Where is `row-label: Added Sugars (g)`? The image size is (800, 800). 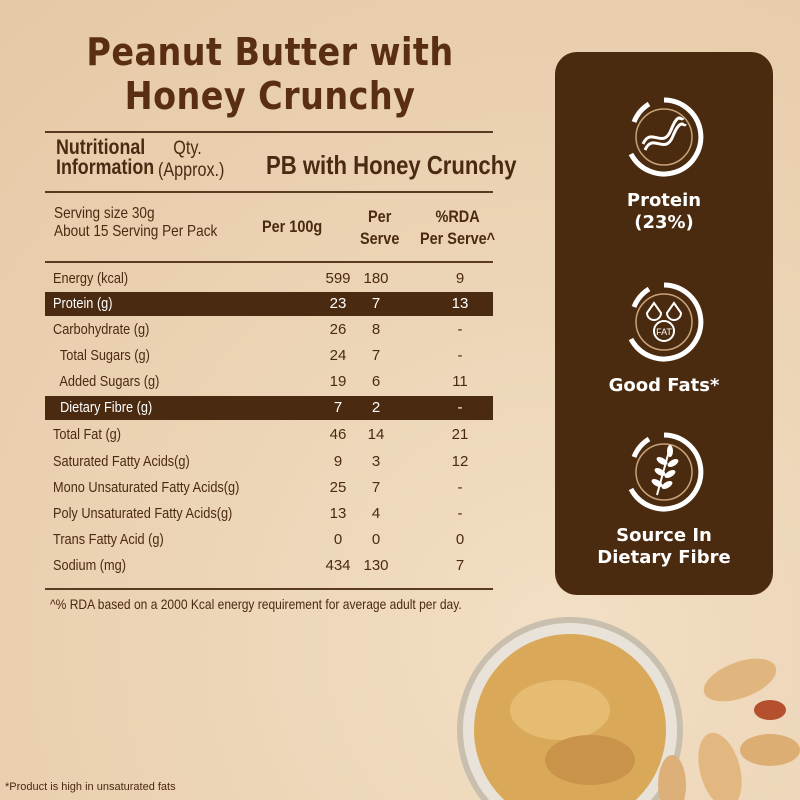
row-label: Added Sugars (g) is located at coordinates (106, 381).